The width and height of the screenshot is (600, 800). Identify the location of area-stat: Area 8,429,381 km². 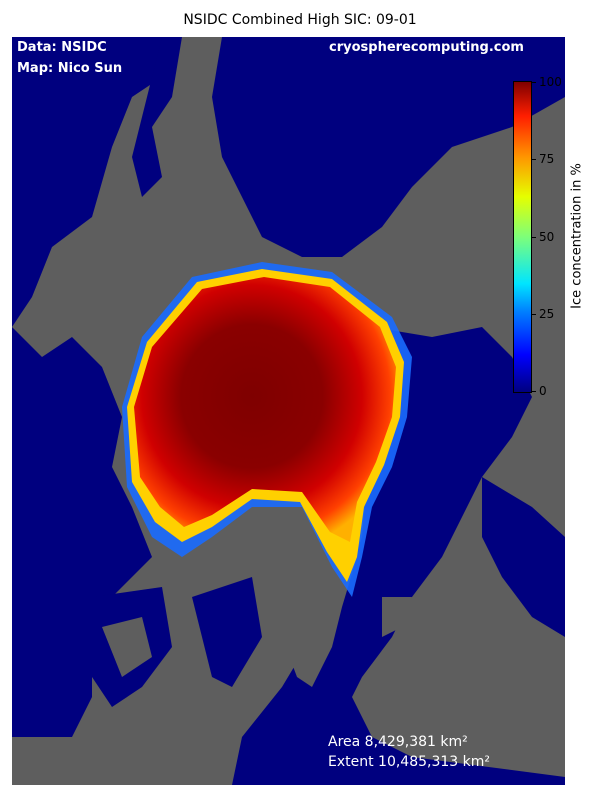
(398, 742).